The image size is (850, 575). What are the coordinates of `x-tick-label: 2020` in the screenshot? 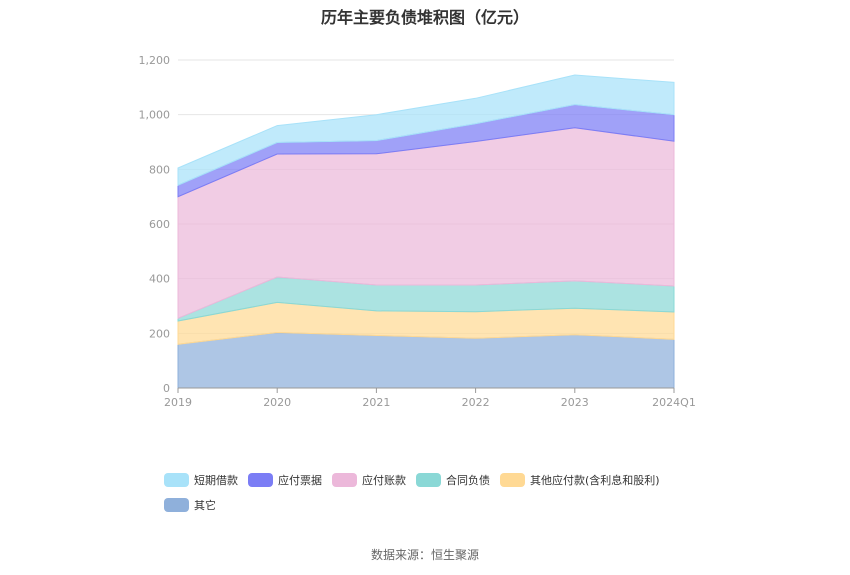 It's located at (277, 402).